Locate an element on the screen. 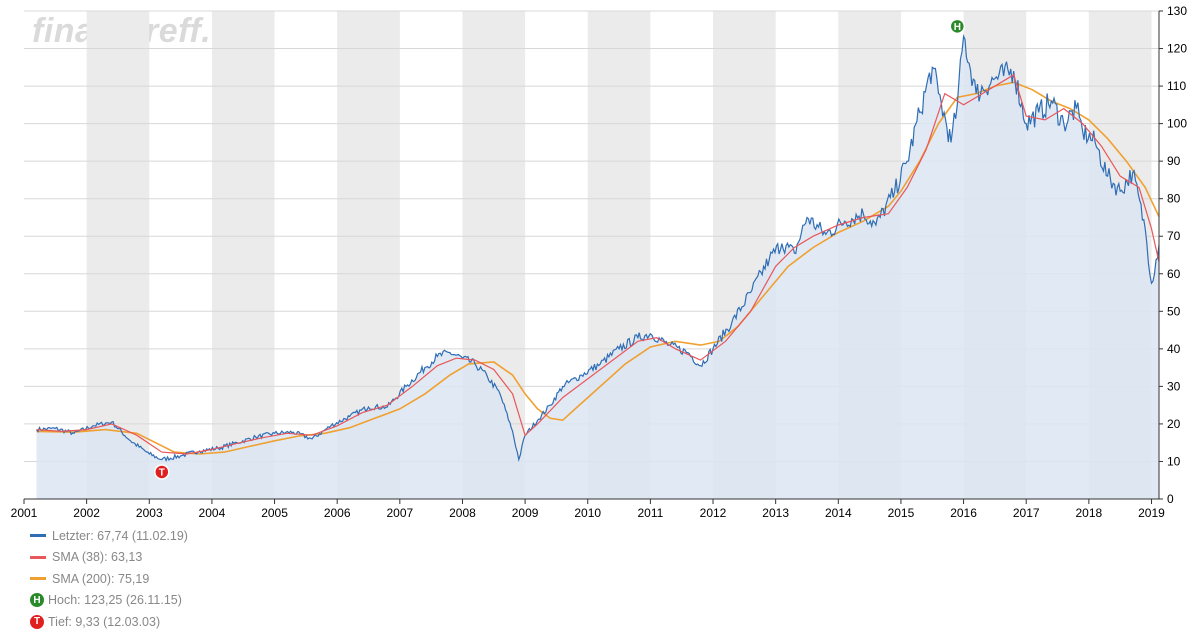  low-badge-icon: T is located at coordinates (37, 621).